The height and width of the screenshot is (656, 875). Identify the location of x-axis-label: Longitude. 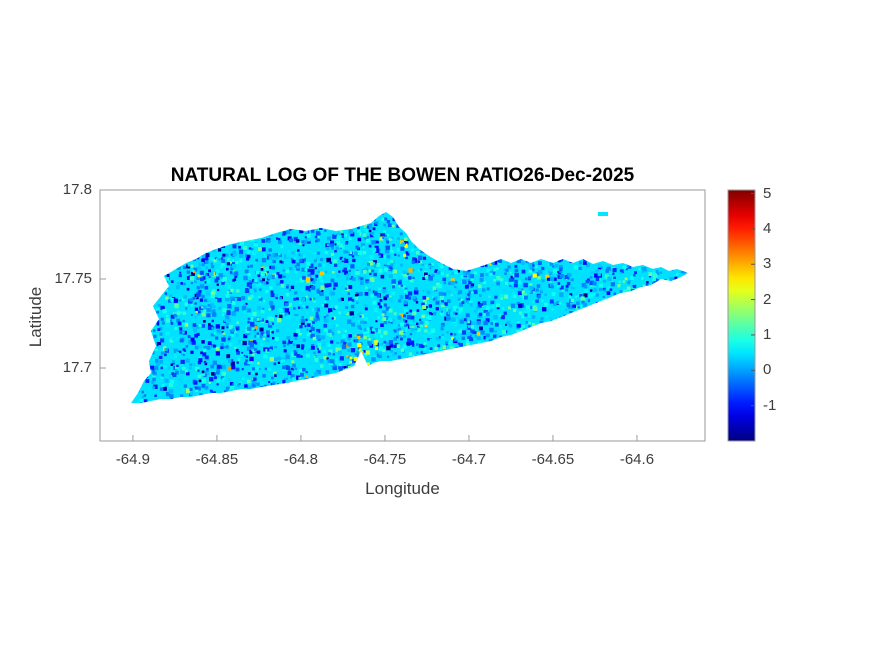
(402, 488).